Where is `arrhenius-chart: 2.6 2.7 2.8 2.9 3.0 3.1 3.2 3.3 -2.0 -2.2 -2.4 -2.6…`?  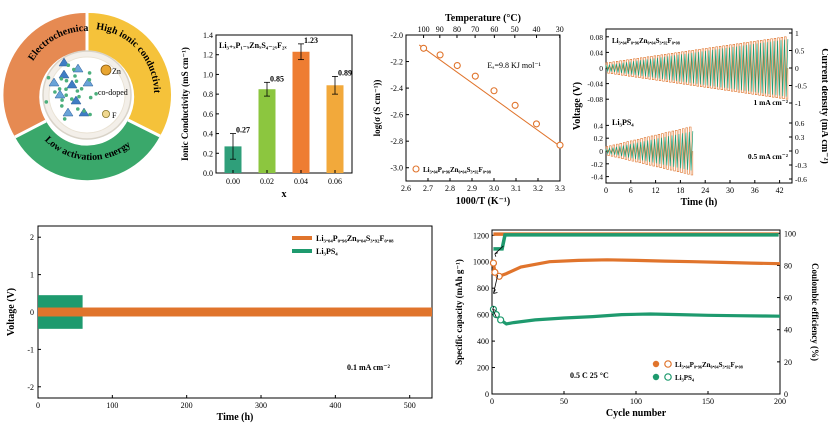
arrhenius-chart: 2.6 2.7 2.8 2.9 3.0 3.1 3.2 3.3 -2.0 -2.2 -2.4 -2.6… is located at coordinates (470, 106).